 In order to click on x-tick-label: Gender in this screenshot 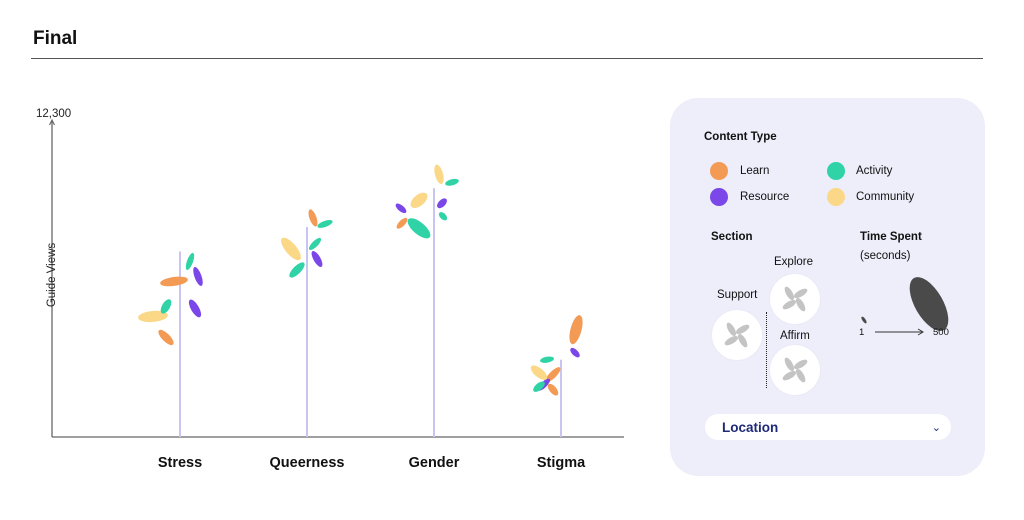, I will do `click(434, 463)`.